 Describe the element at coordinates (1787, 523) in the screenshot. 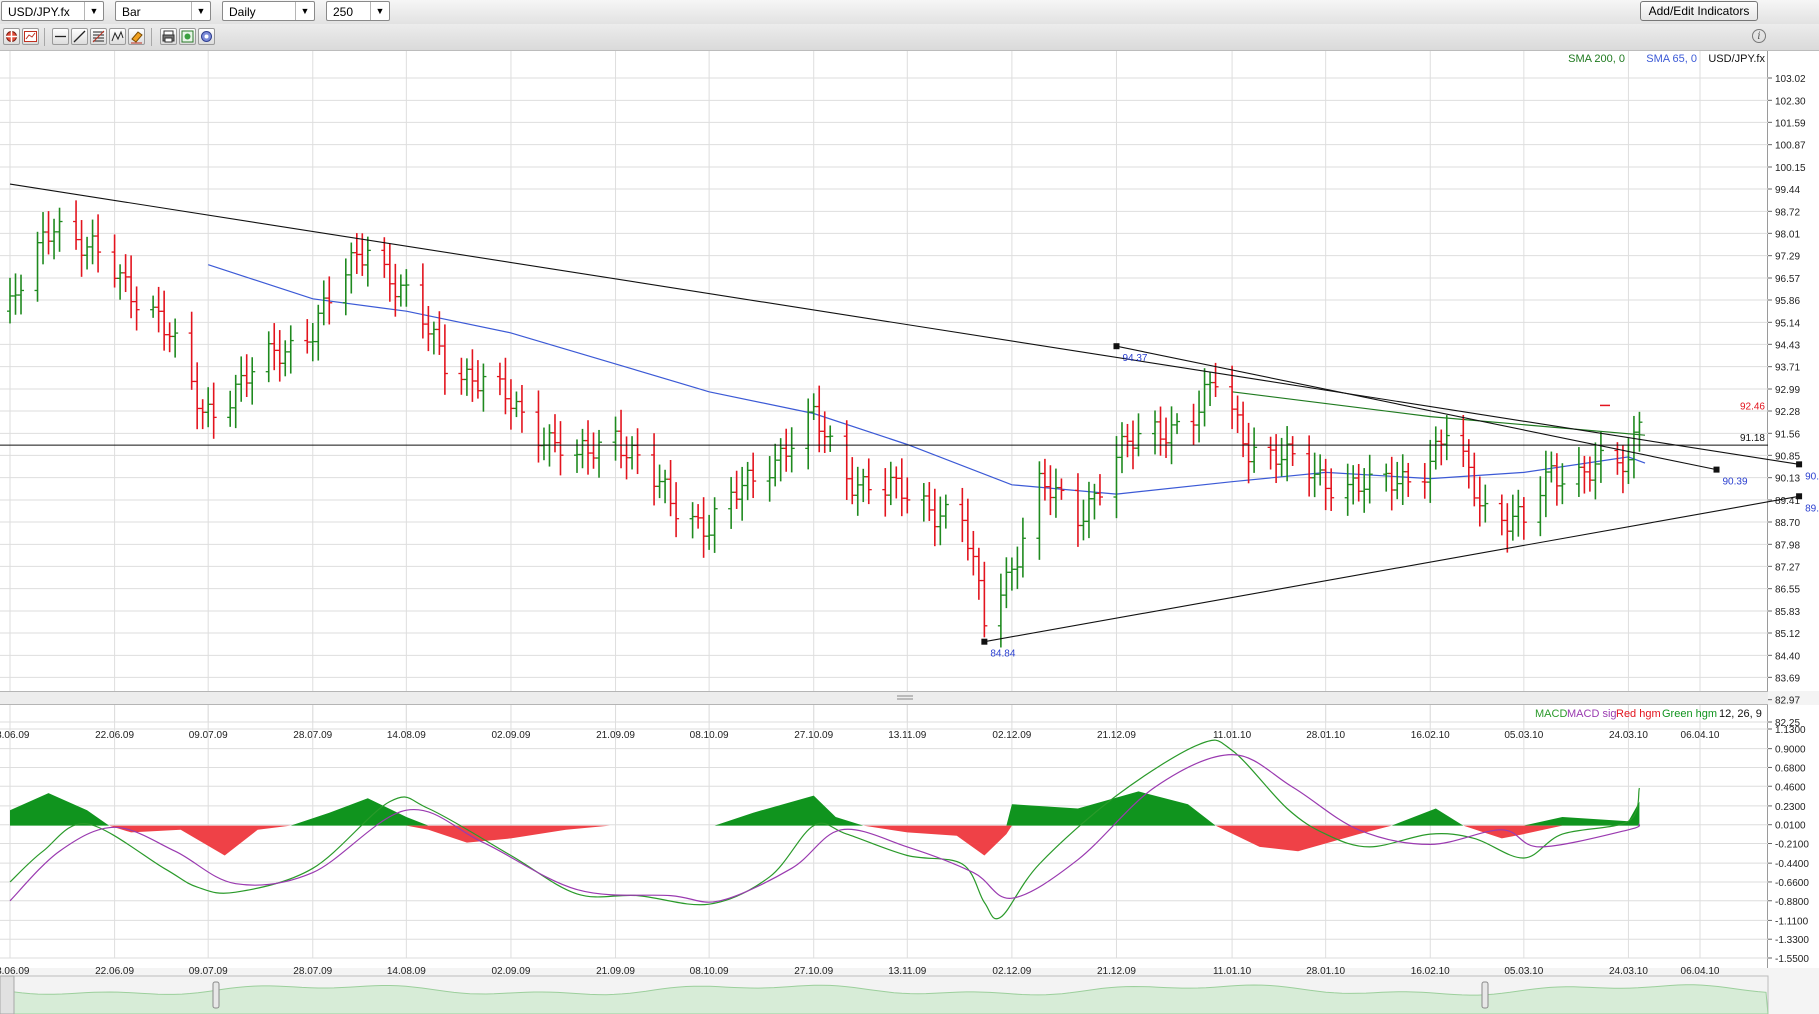

I see `price-y-tick-label: 88.70` at that location.